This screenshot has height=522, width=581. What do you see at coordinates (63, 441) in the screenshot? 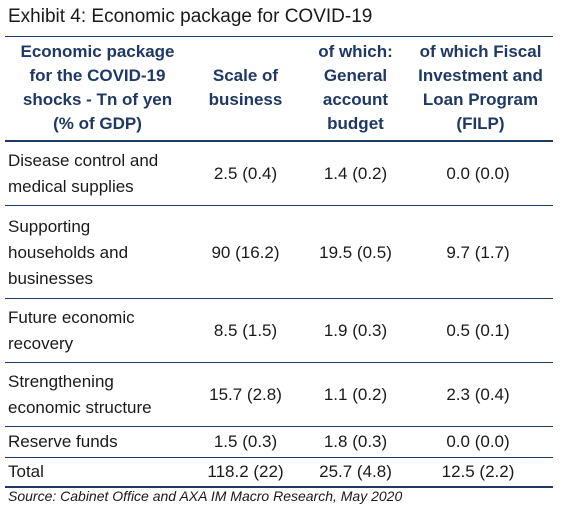
I see `label-line: Reserve funds` at bounding box center [63, 441].